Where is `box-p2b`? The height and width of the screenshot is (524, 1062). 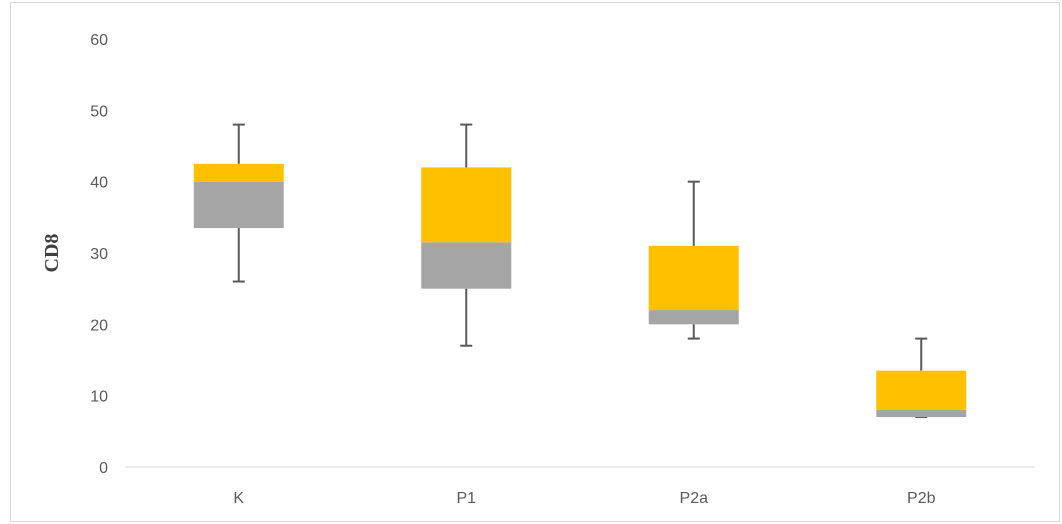
box-p2b is located at coordinates (921, 378).